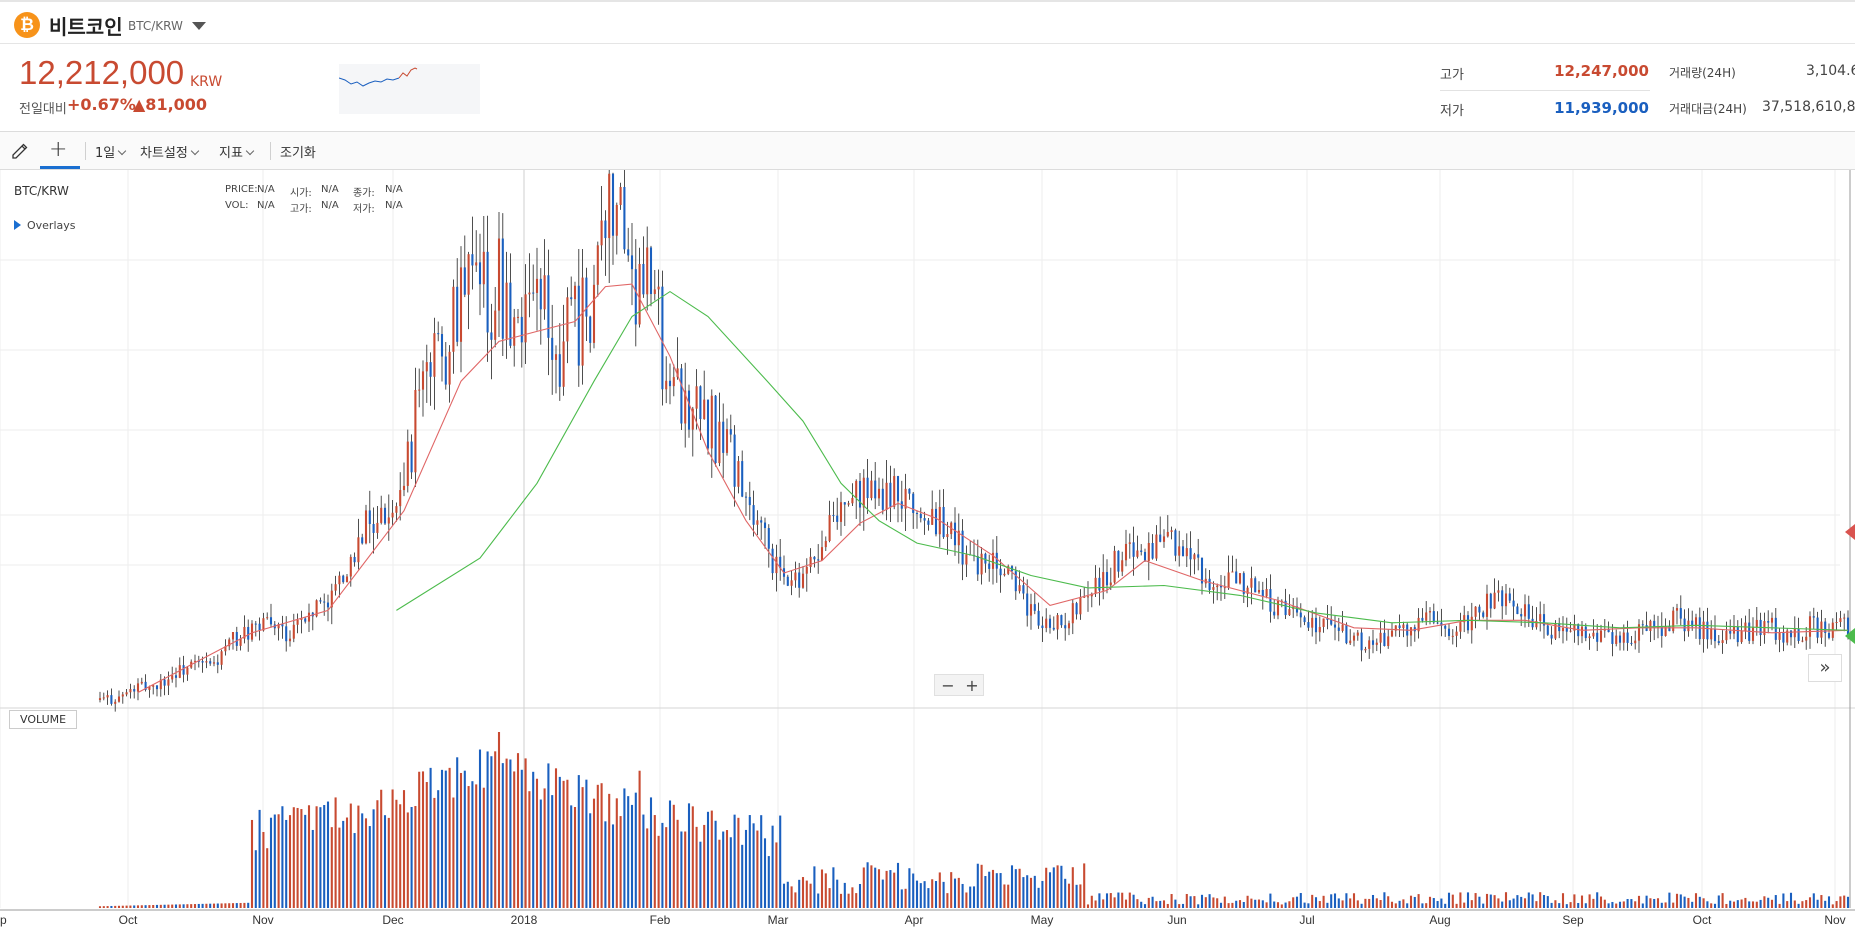  I want to click on price-unit: KRW, so click(206, 82).